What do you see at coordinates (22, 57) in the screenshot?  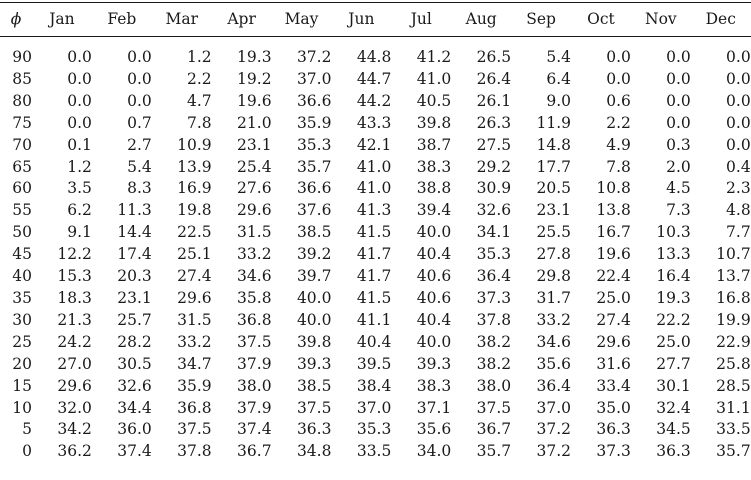 I see `latitude-cell: 90` at bounding box center [22, 57].